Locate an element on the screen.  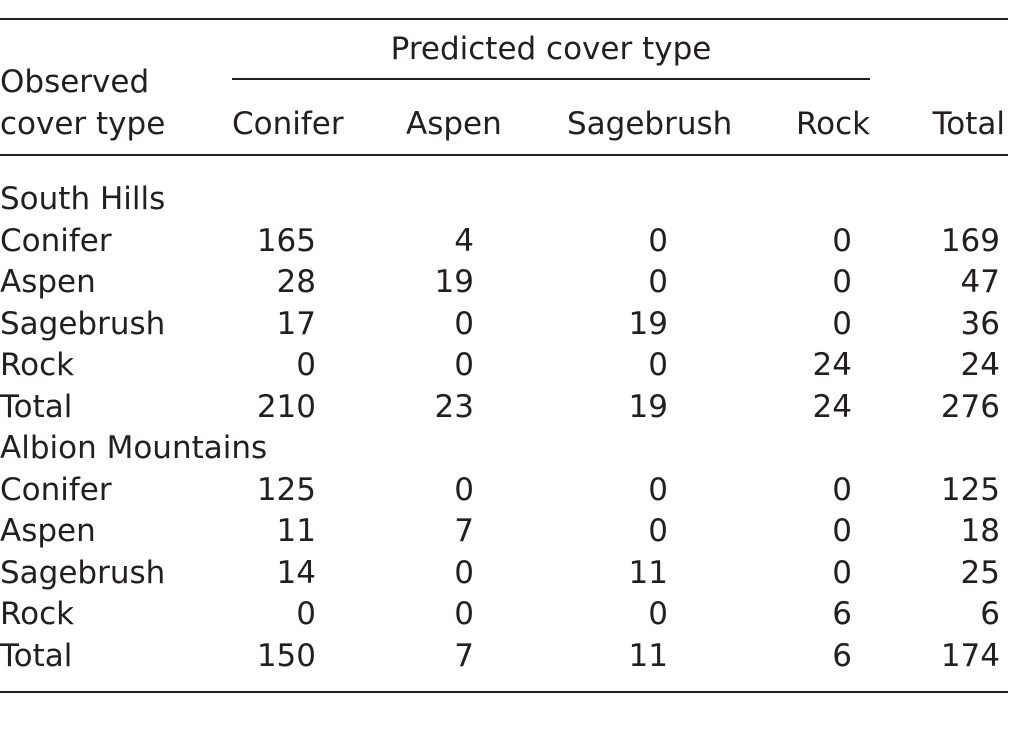
table-cell: 150 is located at coordinates (286, 655).